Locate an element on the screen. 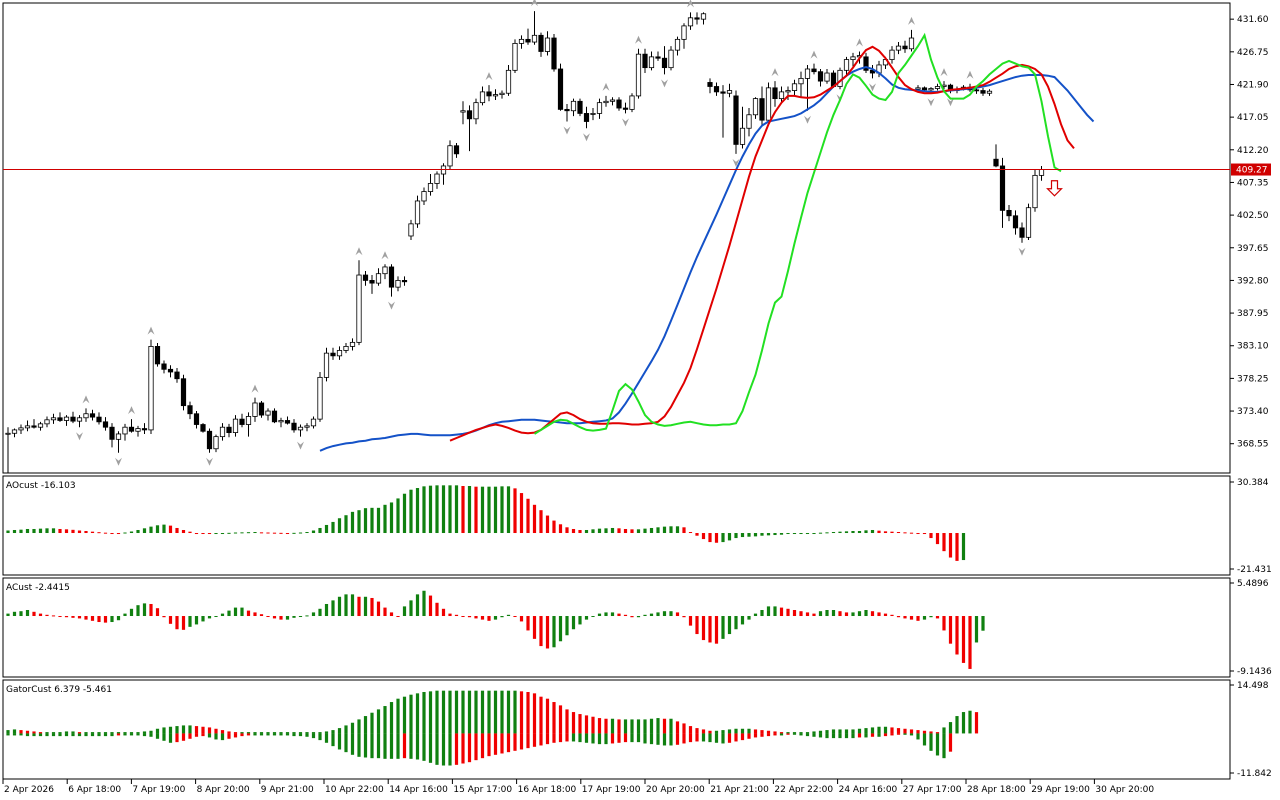 Image resolution: width=1280 pixels, height=800 pixels. time-tick-label: 21 Apr 21:00 is located at coordinates (739, 790).